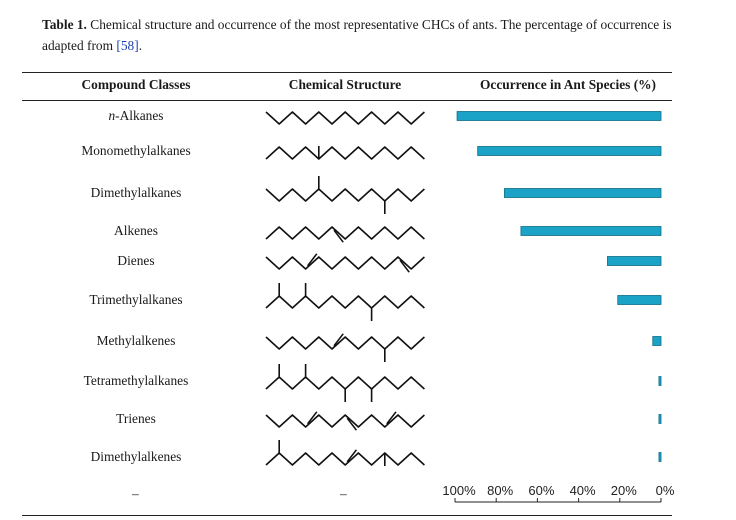  What do you see at coordinates (136, 84) in the screenshot?
I see `header-compound-classes: Compound Classes` at bounding box center [136, 84].